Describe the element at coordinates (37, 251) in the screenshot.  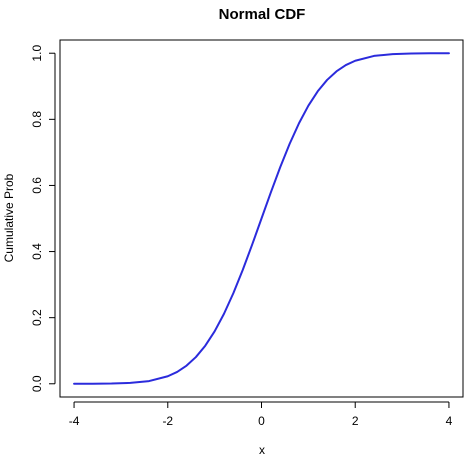
I see `y-tick-label: 0.4` at that location.